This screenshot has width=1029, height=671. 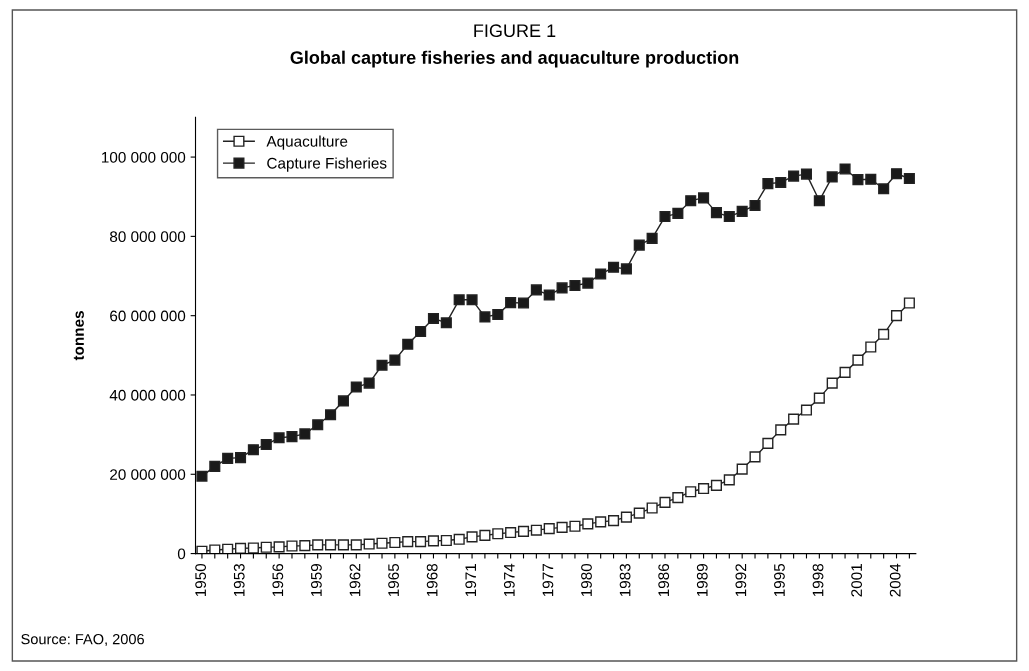 What do you see at coordinates (741, 580) in the screenshot?
I see `x-tick-label: 1992` at bounding box center [741, 580].